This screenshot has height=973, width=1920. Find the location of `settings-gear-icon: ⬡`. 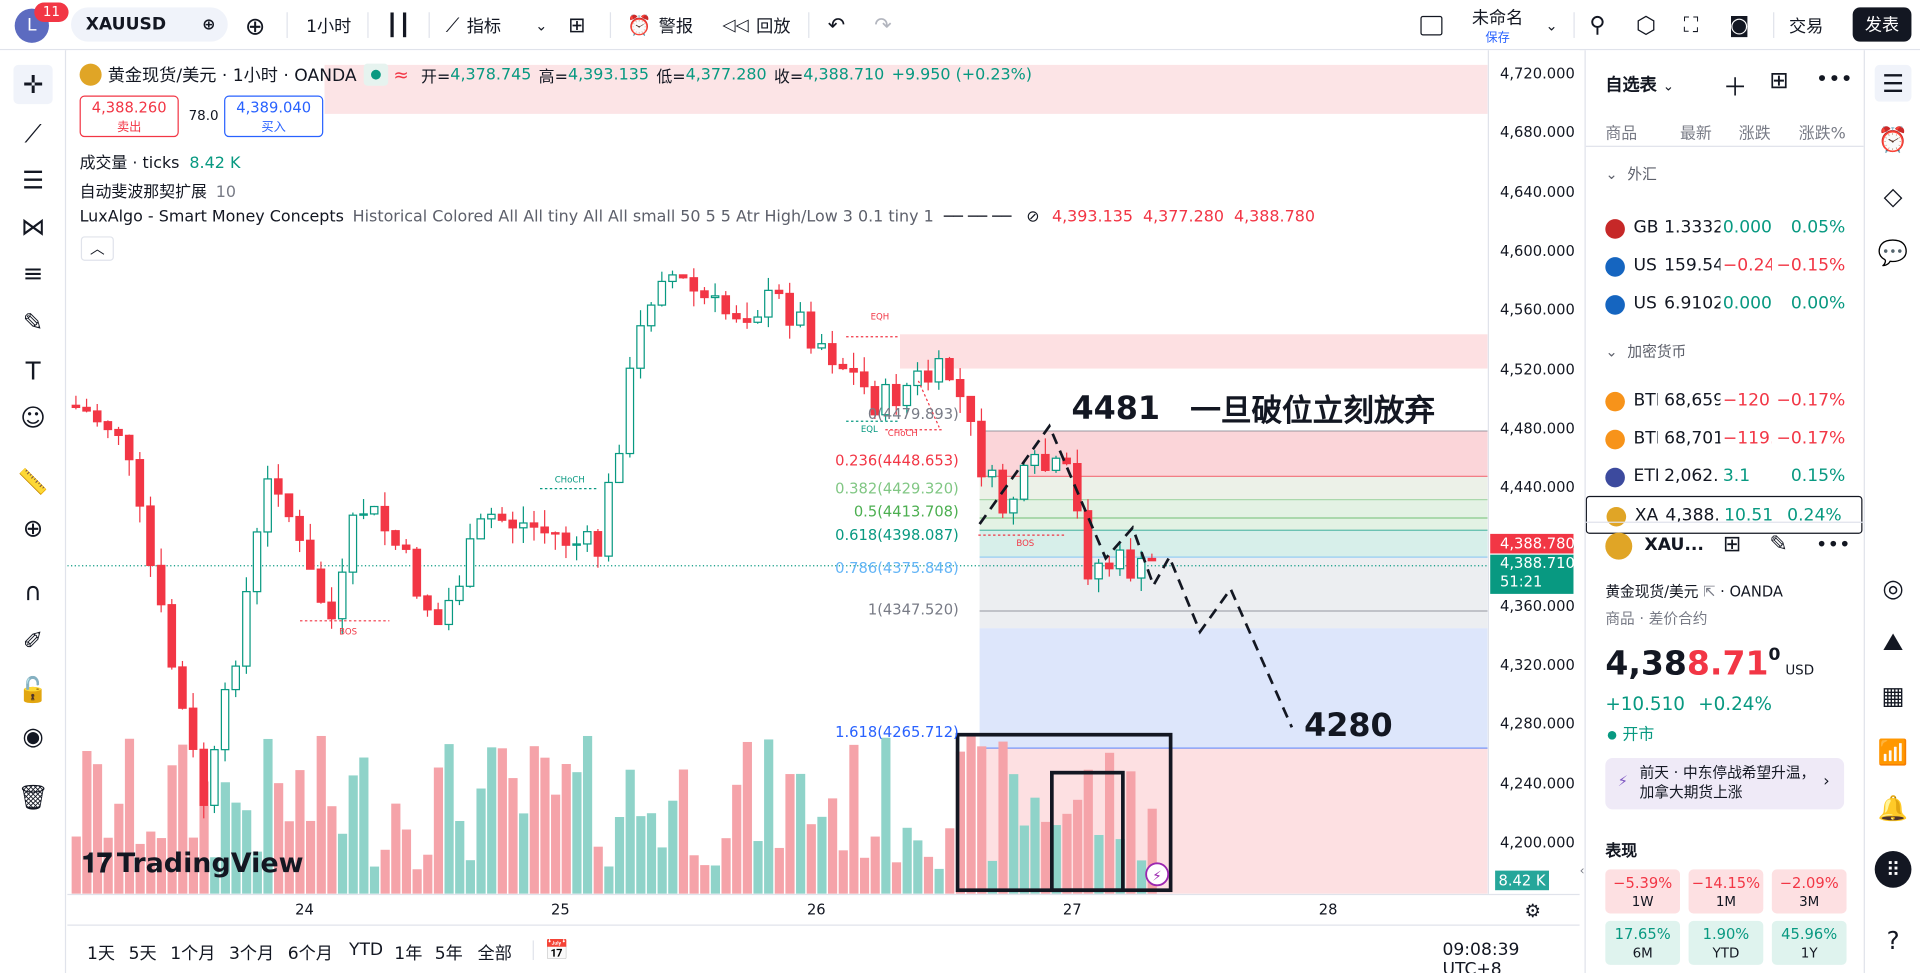

settings-gear-icon: ⬡ is located at coordinates (1646, 25).